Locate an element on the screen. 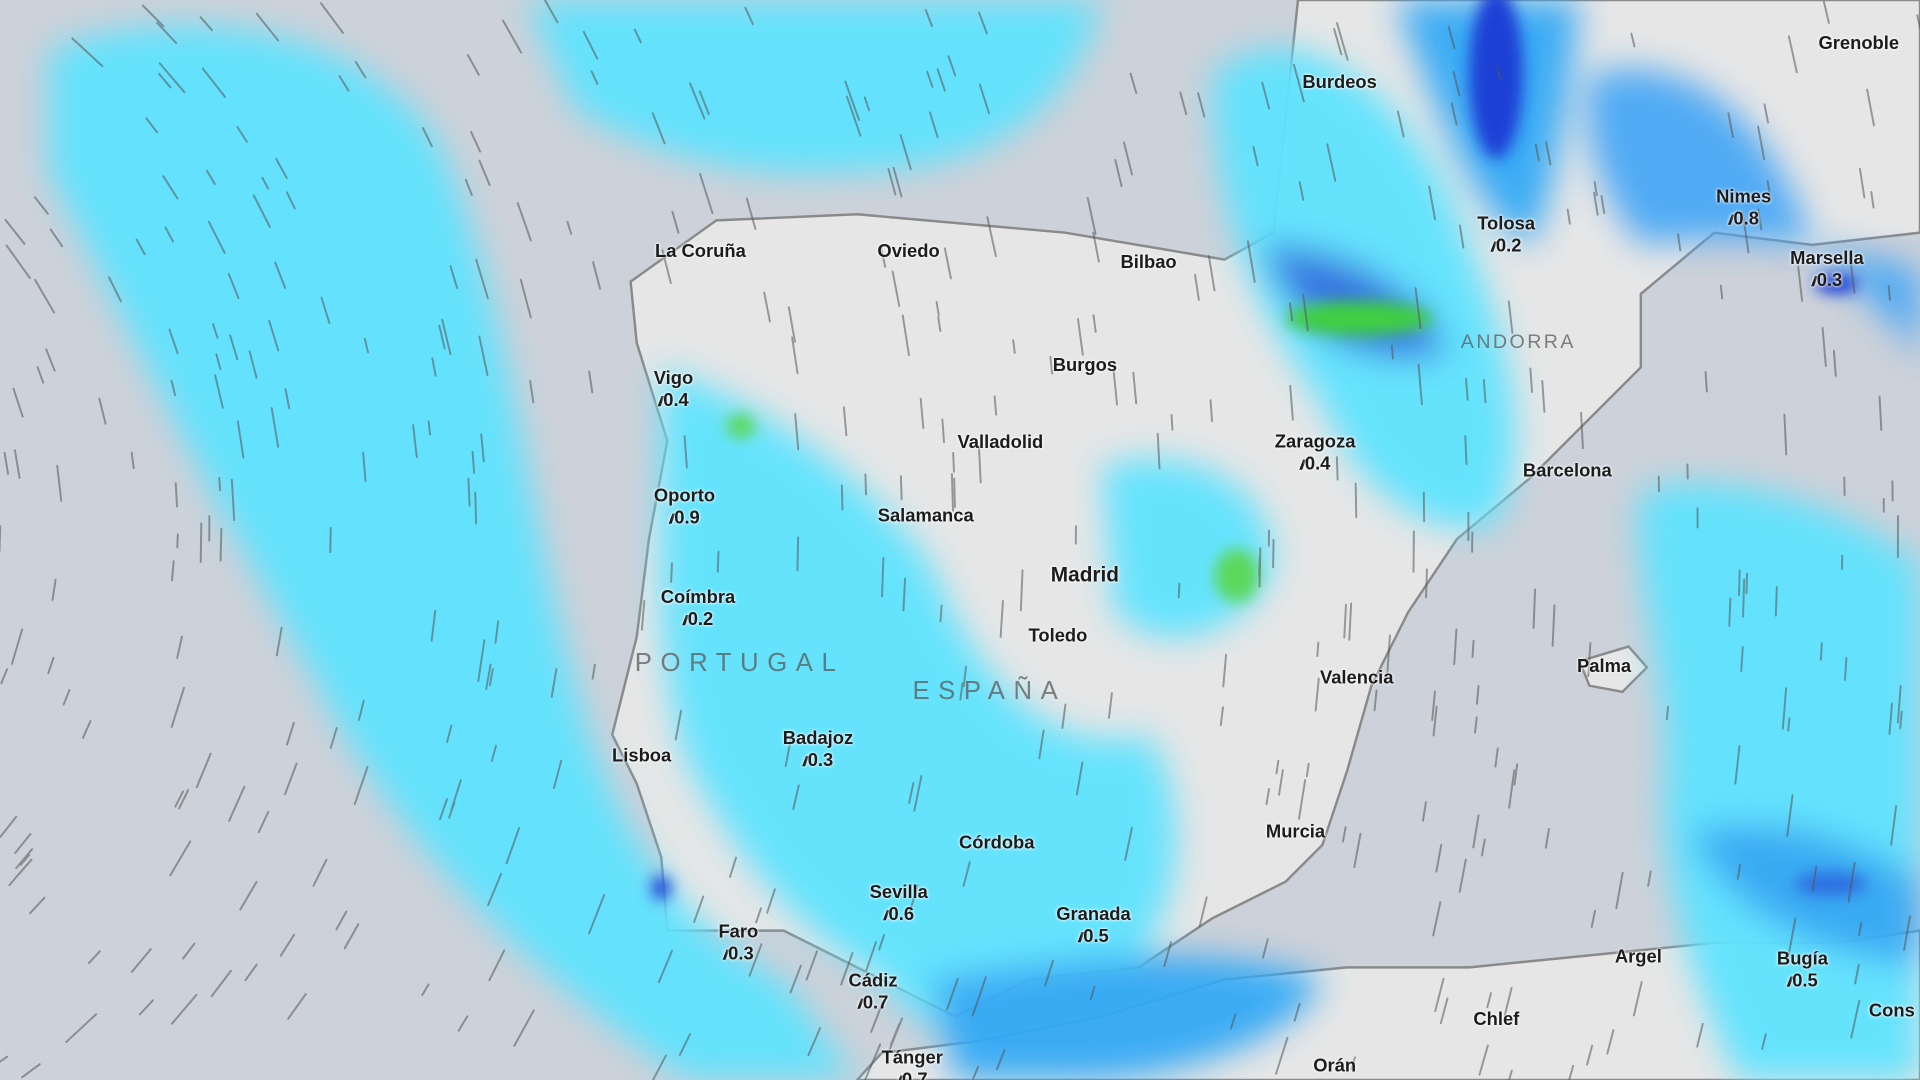  city-label: Marsella//0.3 is located at coordinates (1827, 270).